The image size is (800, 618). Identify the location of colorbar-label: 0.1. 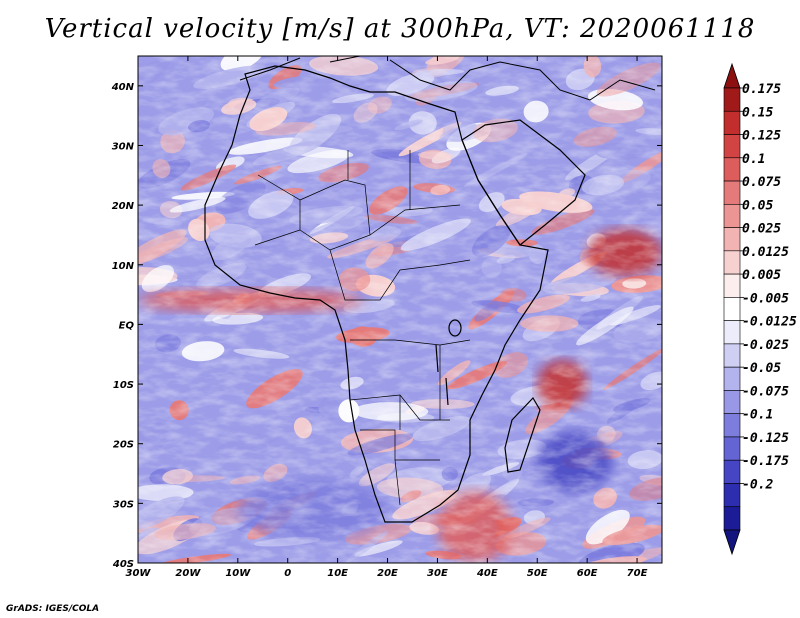
(753, 159).